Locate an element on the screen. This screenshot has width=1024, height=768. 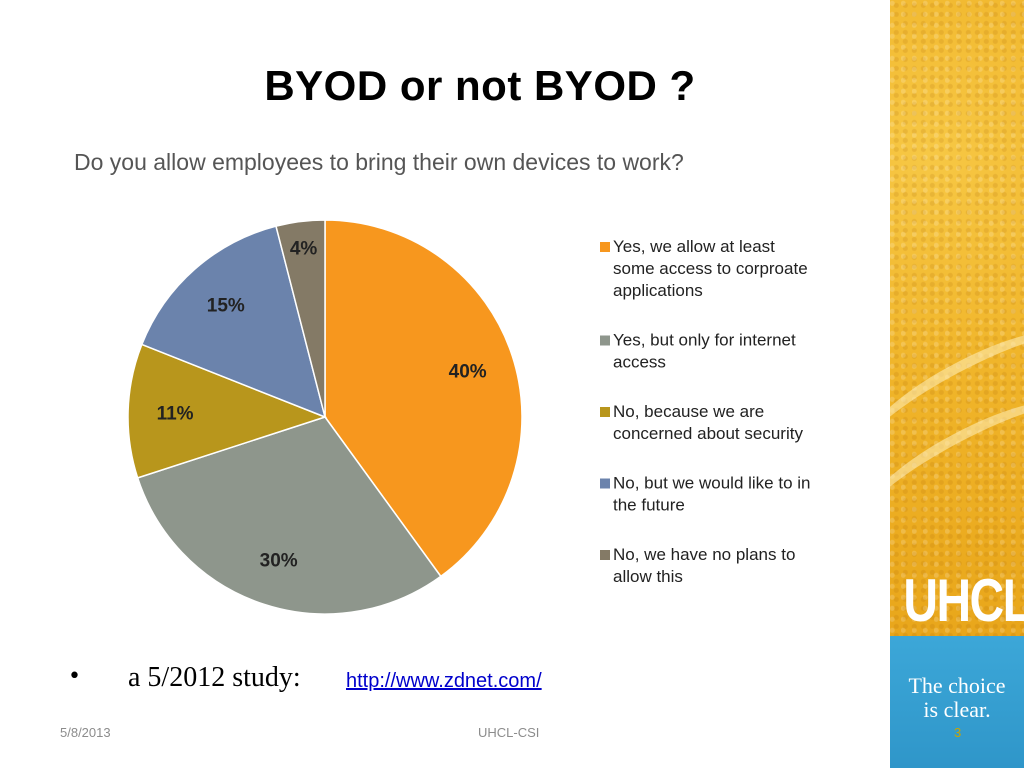
legend-label: No, because we are is located at coordinates (688, 411).